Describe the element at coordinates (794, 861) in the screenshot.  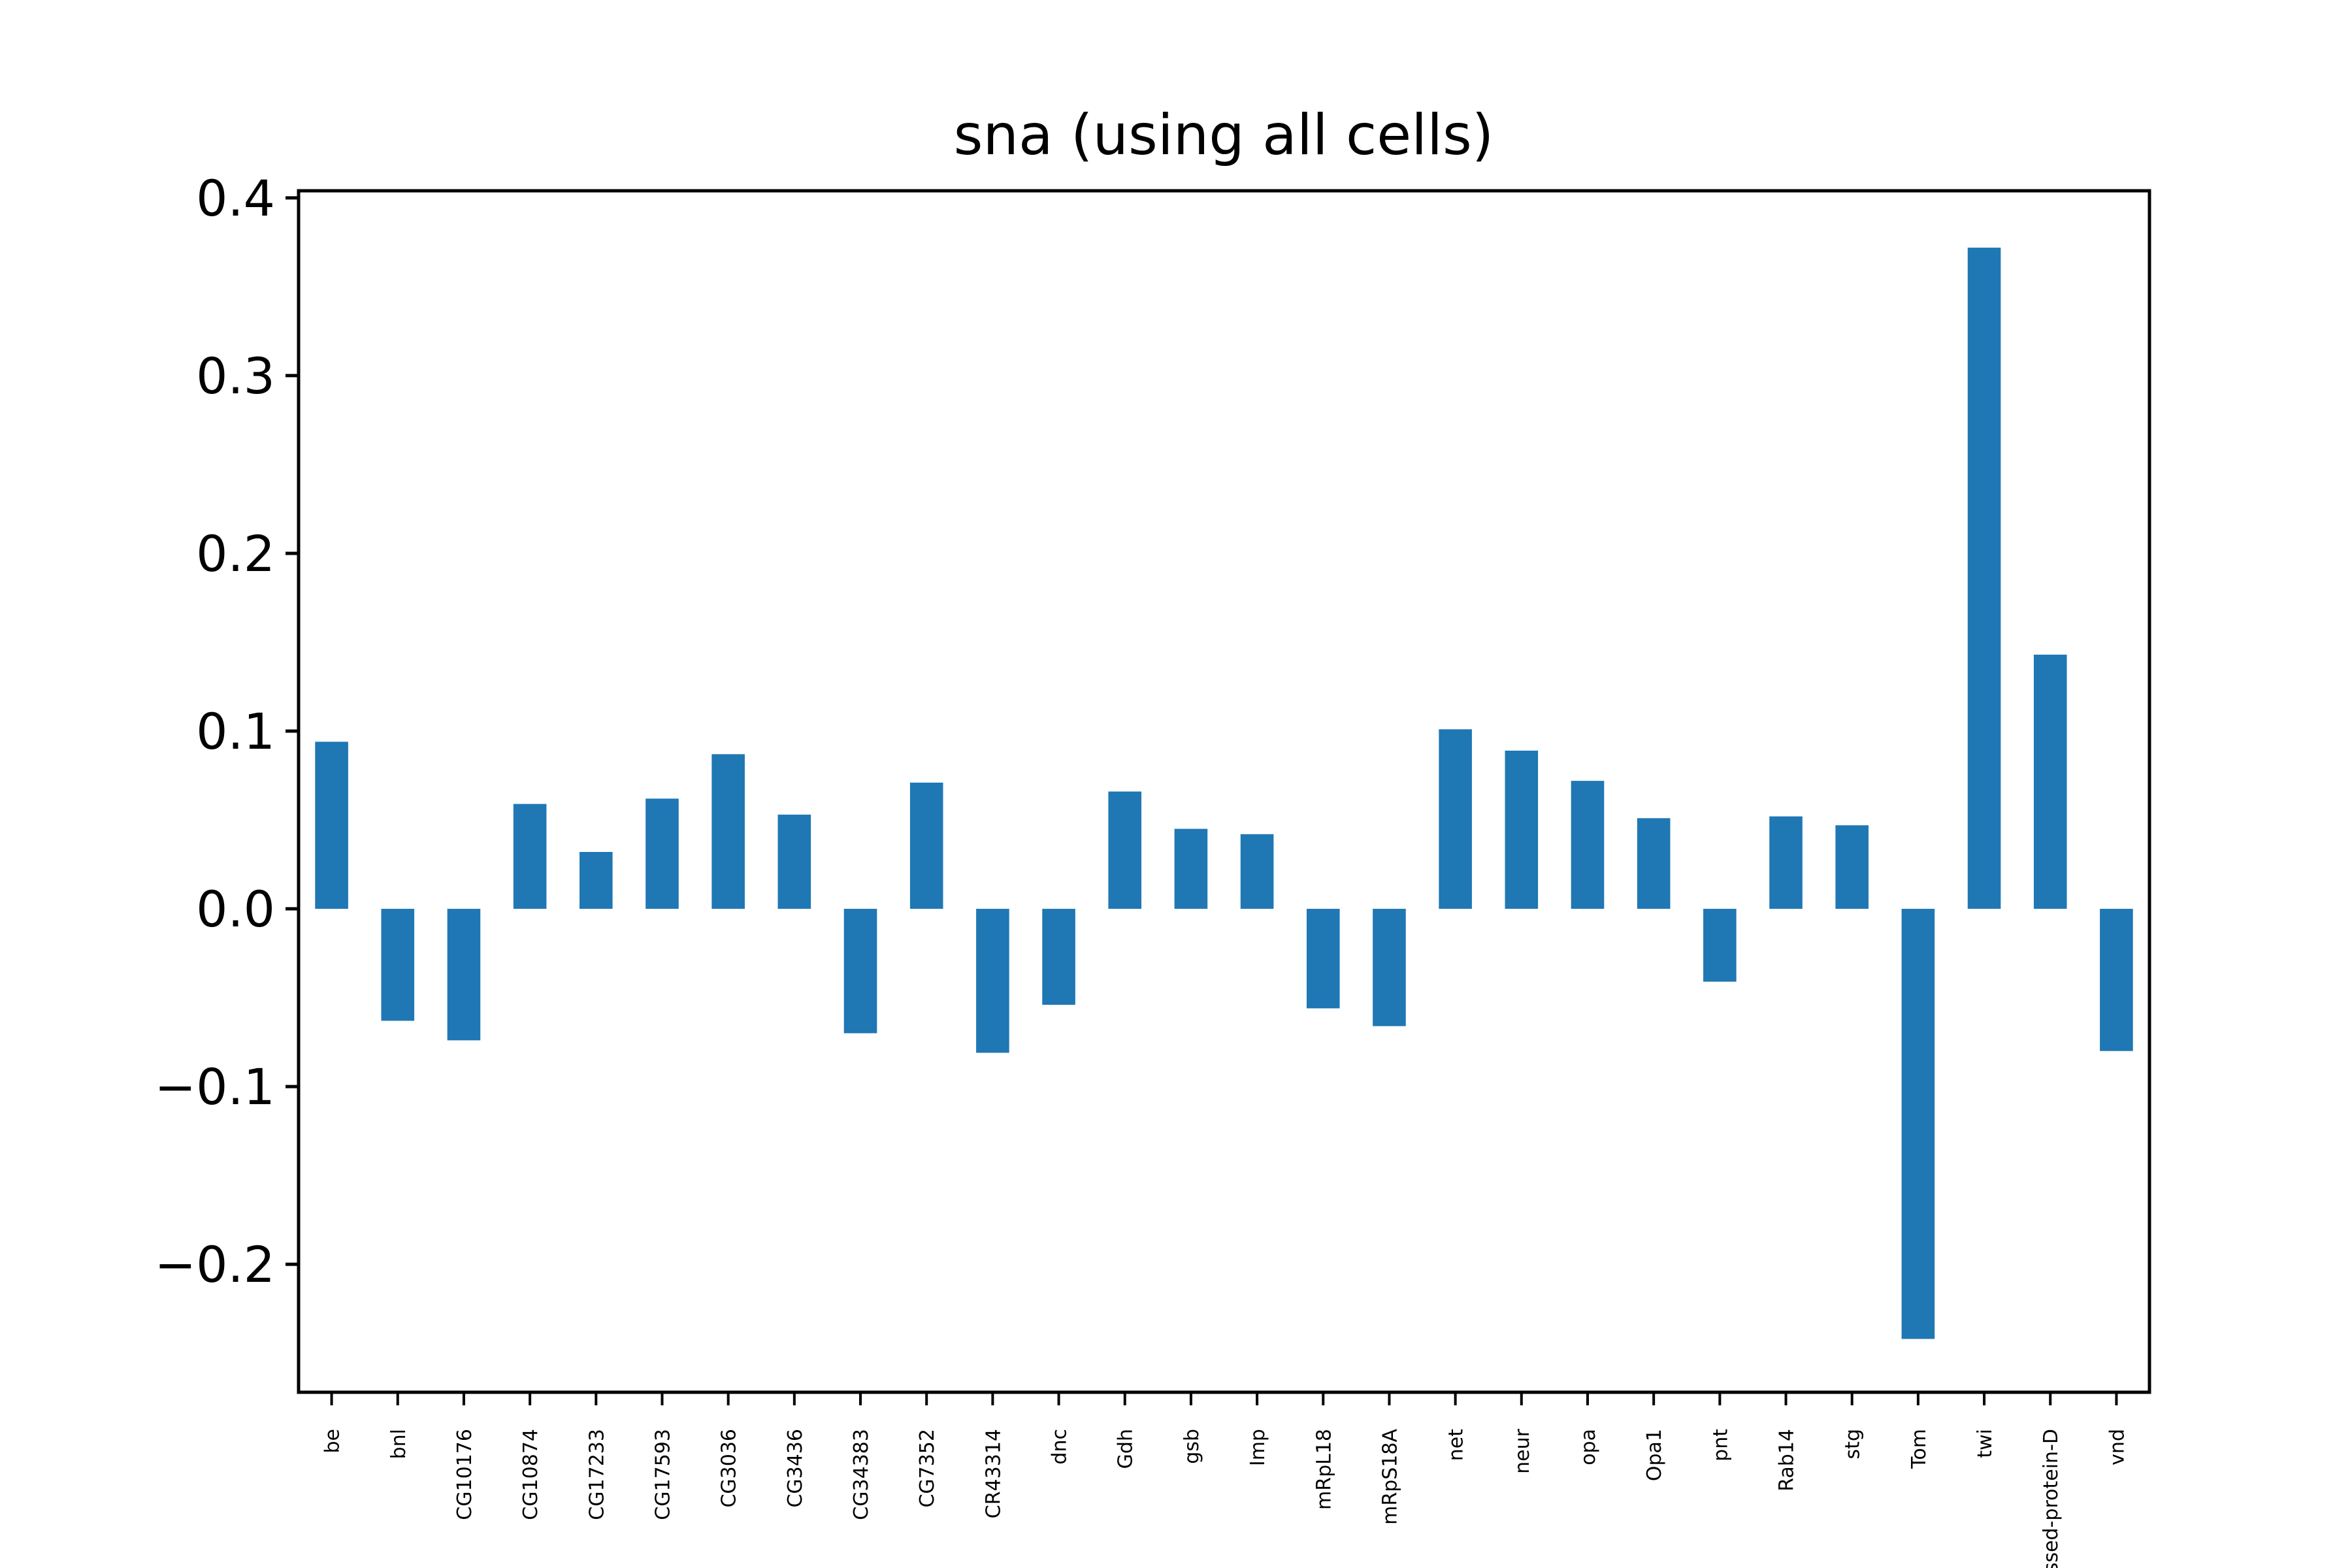
I see `bar-CG3436` at that location.